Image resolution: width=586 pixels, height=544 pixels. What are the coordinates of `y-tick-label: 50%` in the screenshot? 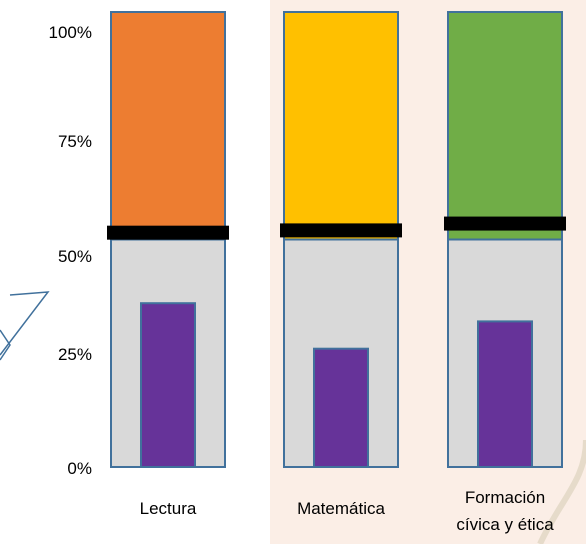 It's located at (75, 256).